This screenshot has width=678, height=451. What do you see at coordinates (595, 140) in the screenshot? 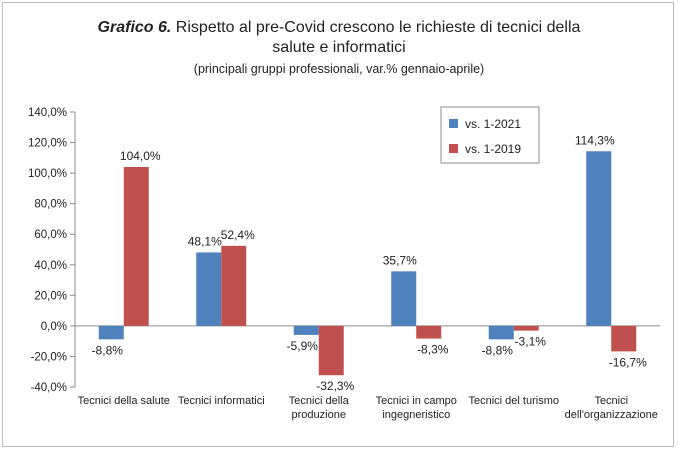
I see `data-label: 114,3%` at bounding box center [595, 140].